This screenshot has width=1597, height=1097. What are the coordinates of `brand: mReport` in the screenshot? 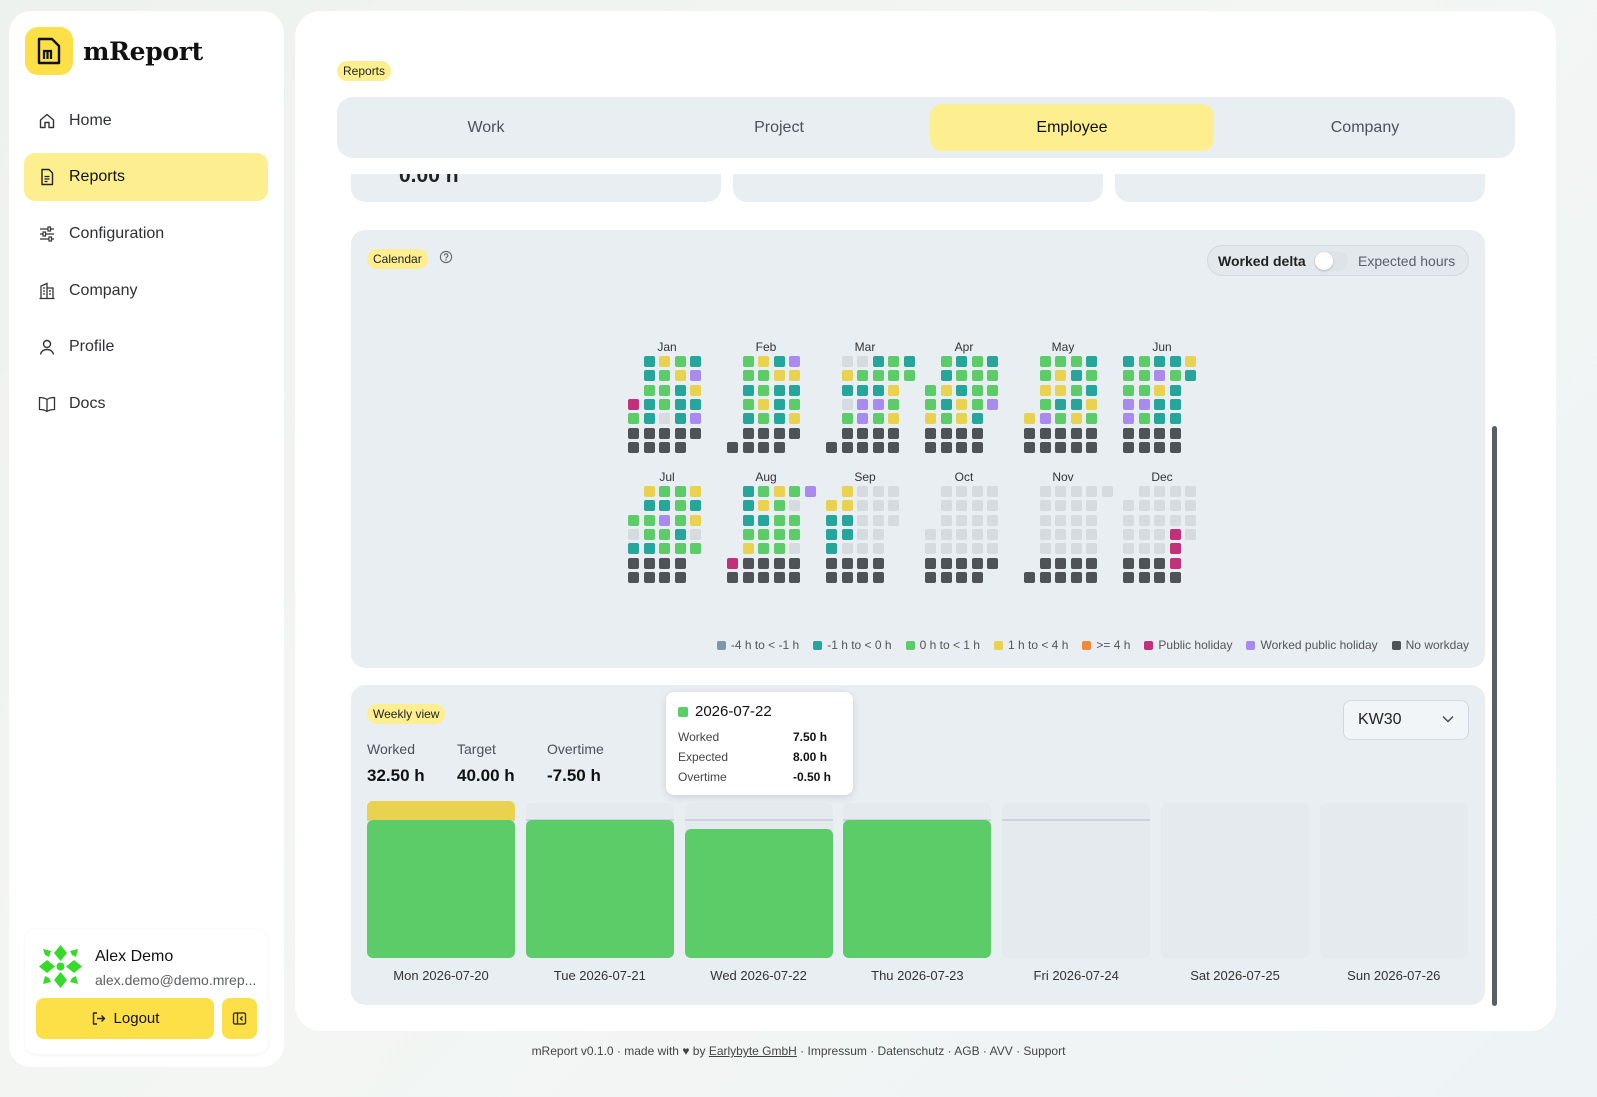 It's located at (114, 51).